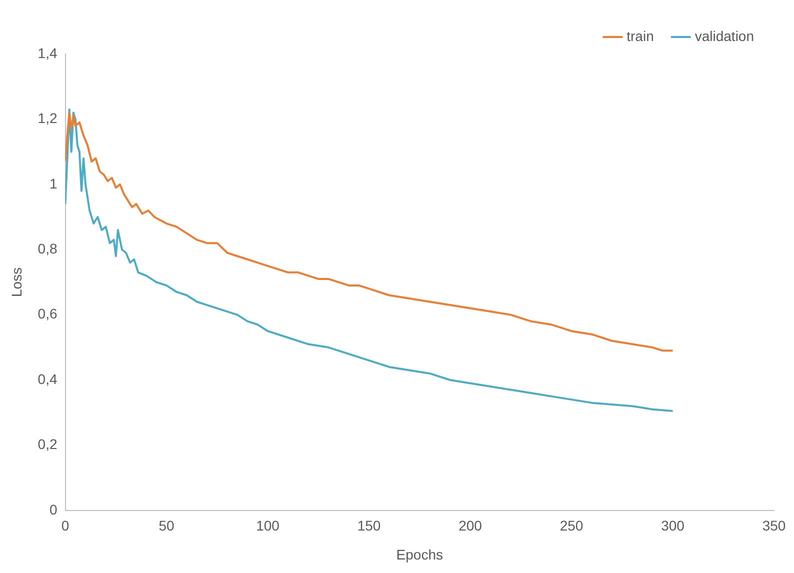  Describe the element at coordinates (65, 526) in the screenshot. I see `x-tick-label: 0` at that location.